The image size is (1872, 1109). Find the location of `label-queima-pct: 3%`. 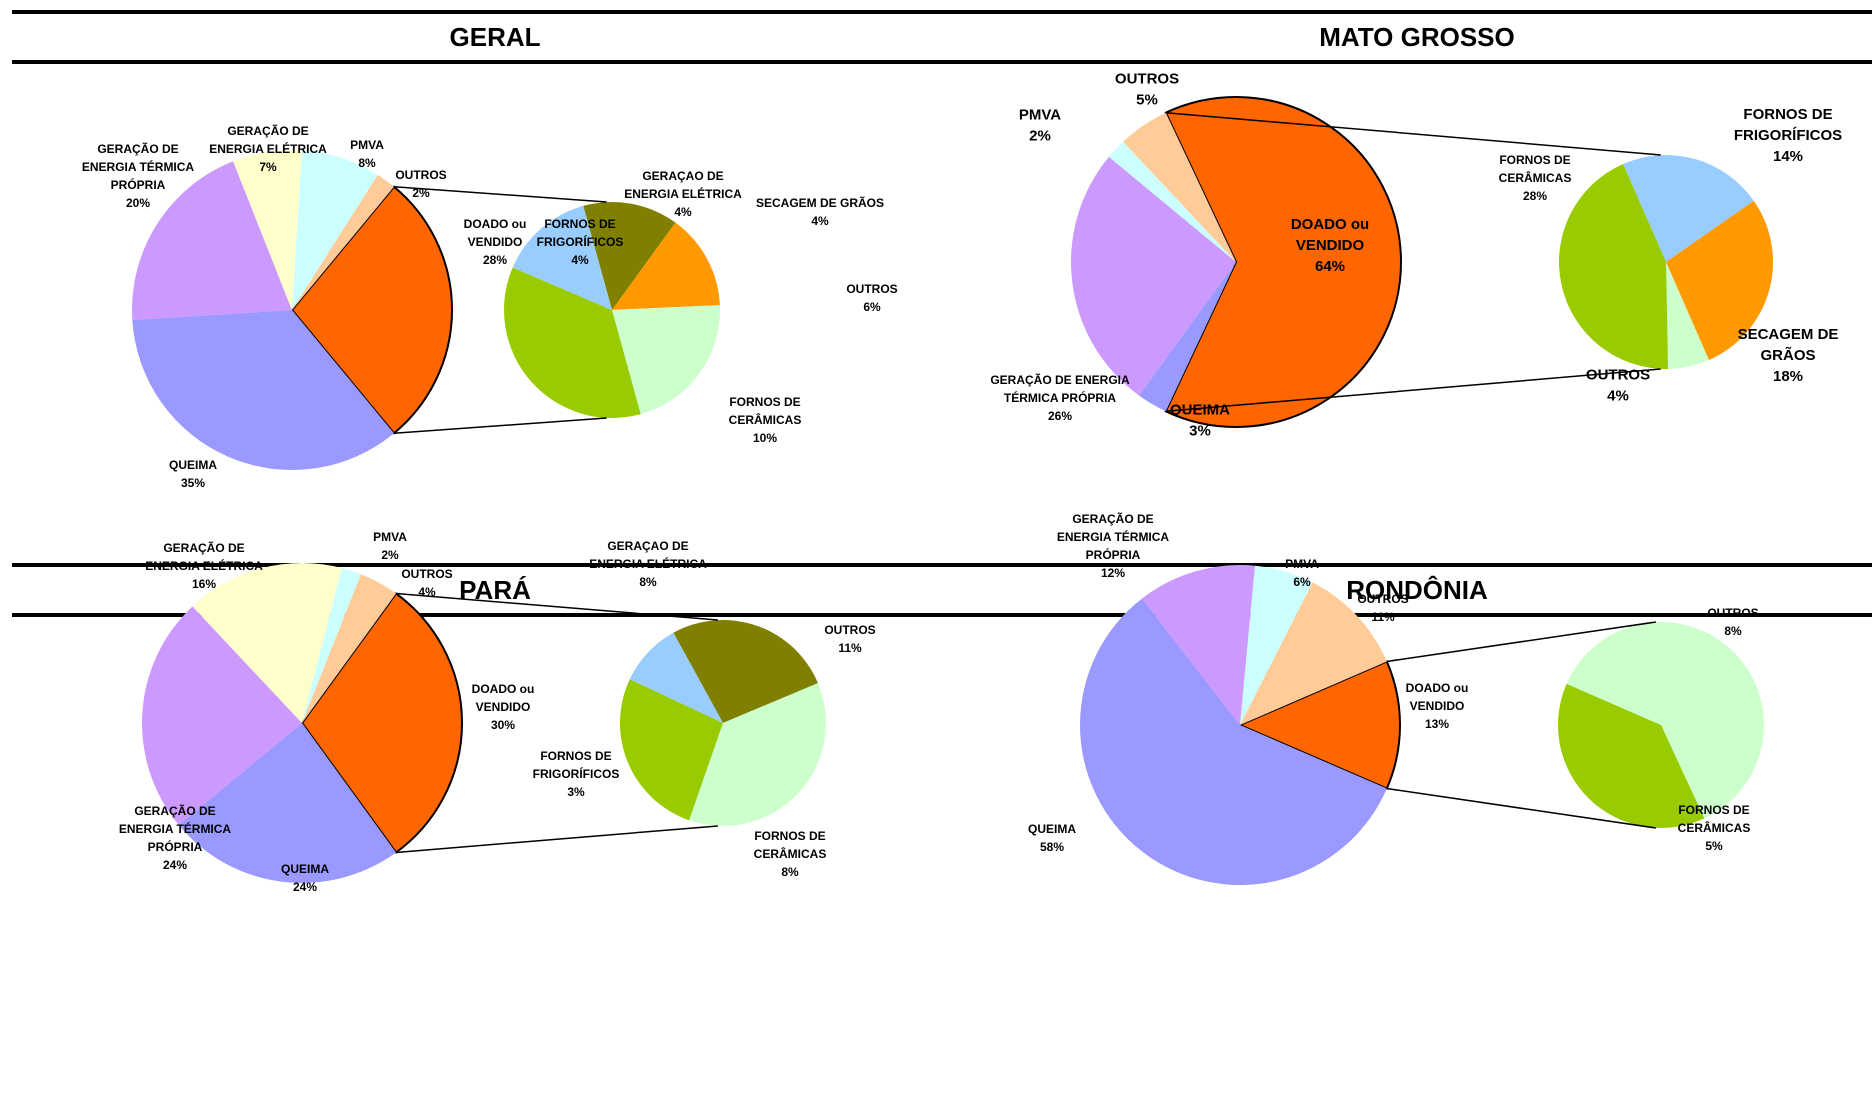

label-queima-pct: 3% is located at coordinates (1200, 431).